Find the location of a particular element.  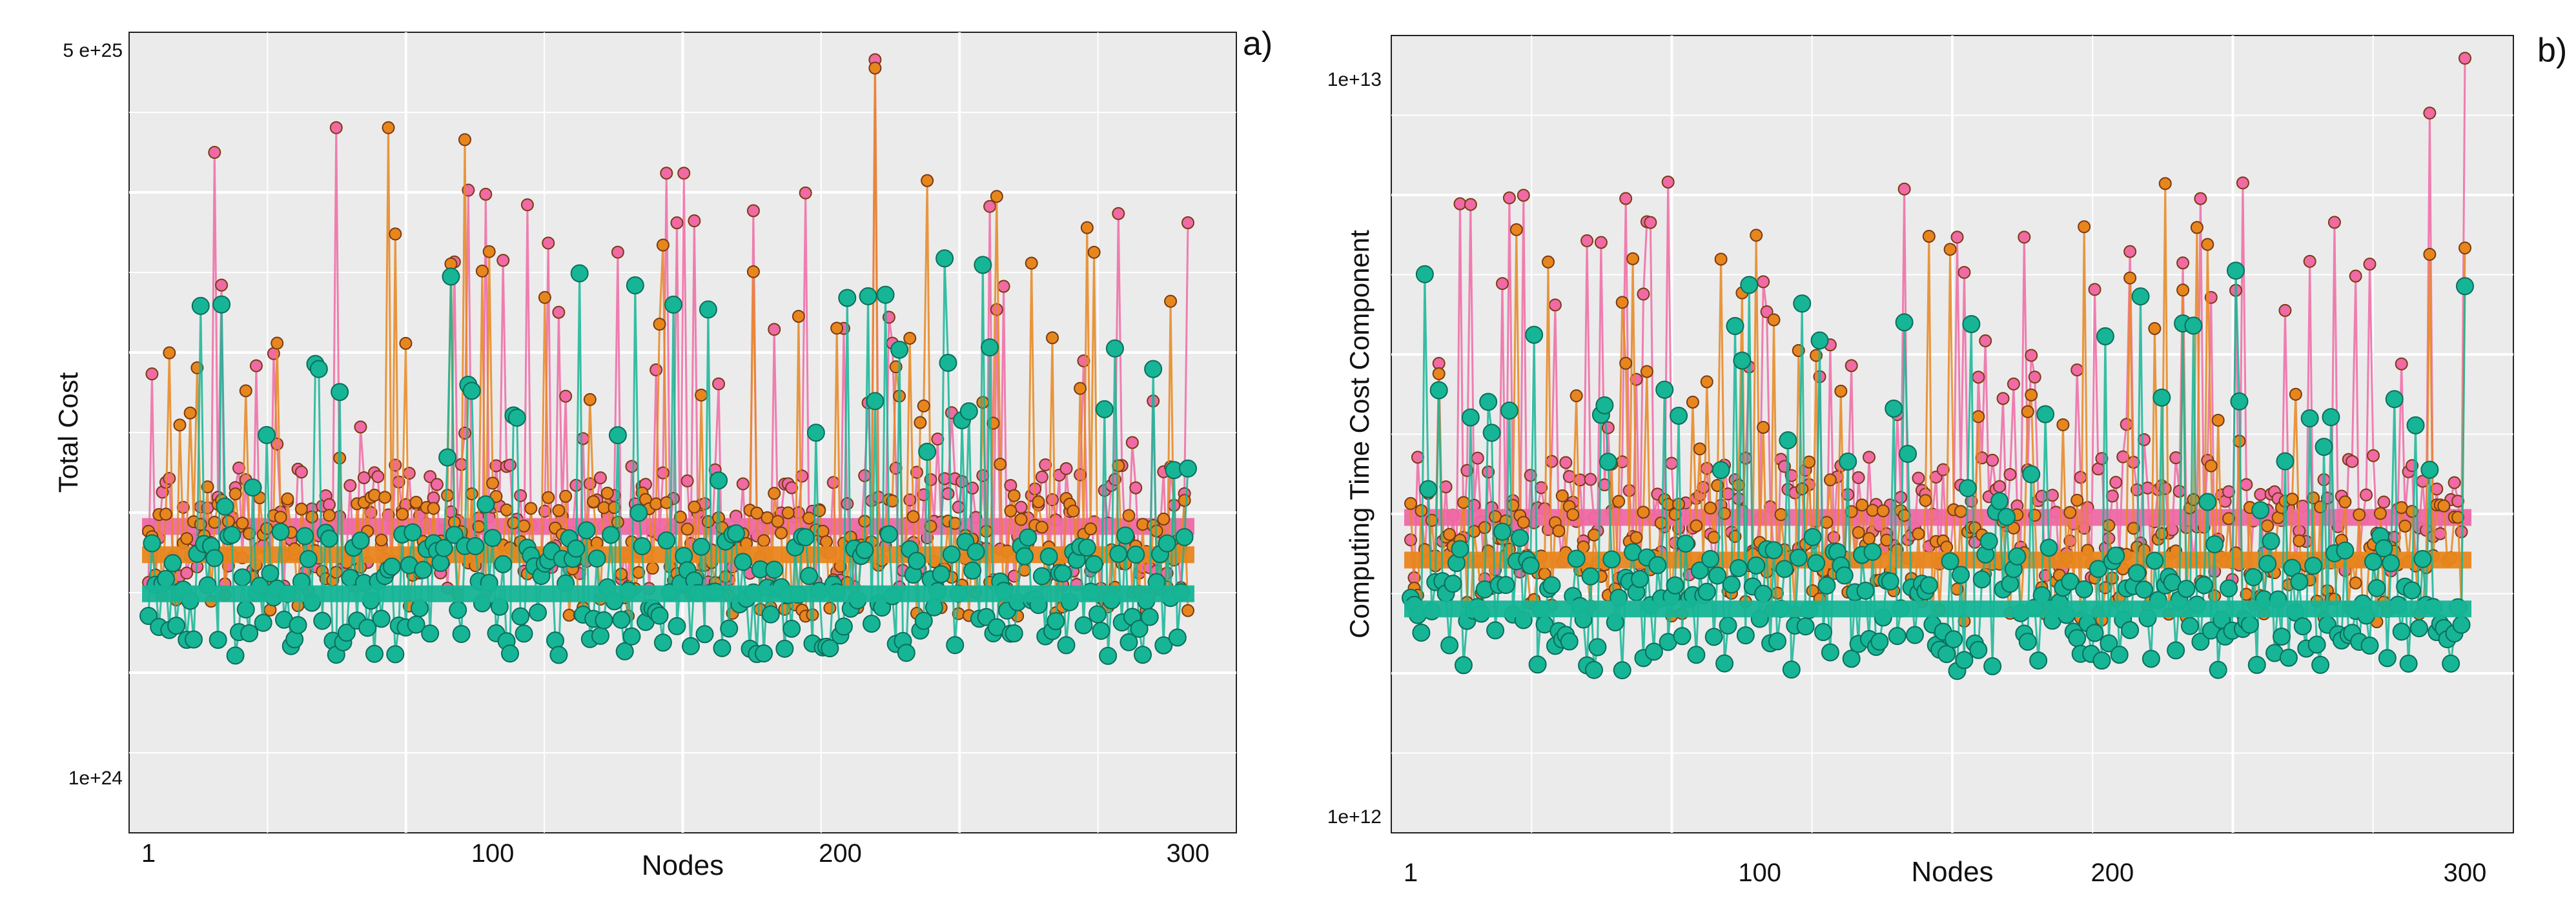

y-axis-label: Computing Time Cost Component is located at coordinates (1360, 434).